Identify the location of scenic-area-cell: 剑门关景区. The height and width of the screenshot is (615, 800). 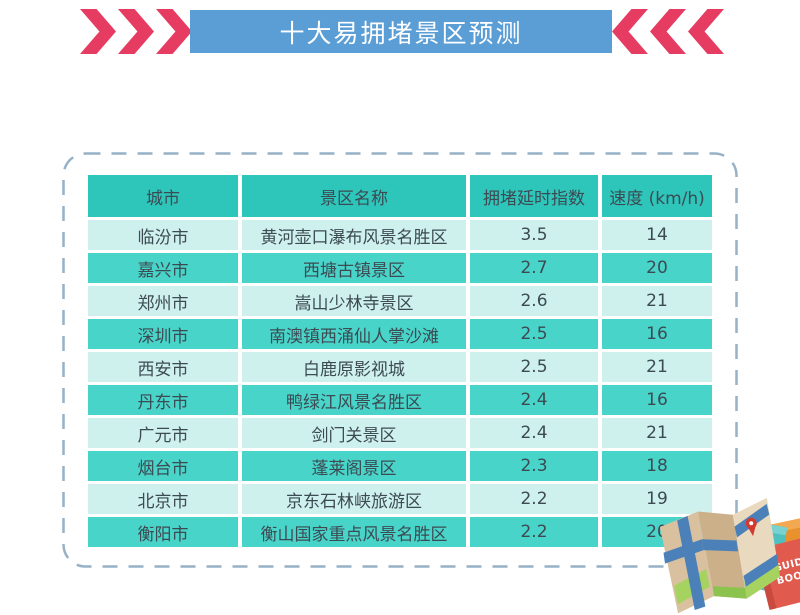
(354, 433).